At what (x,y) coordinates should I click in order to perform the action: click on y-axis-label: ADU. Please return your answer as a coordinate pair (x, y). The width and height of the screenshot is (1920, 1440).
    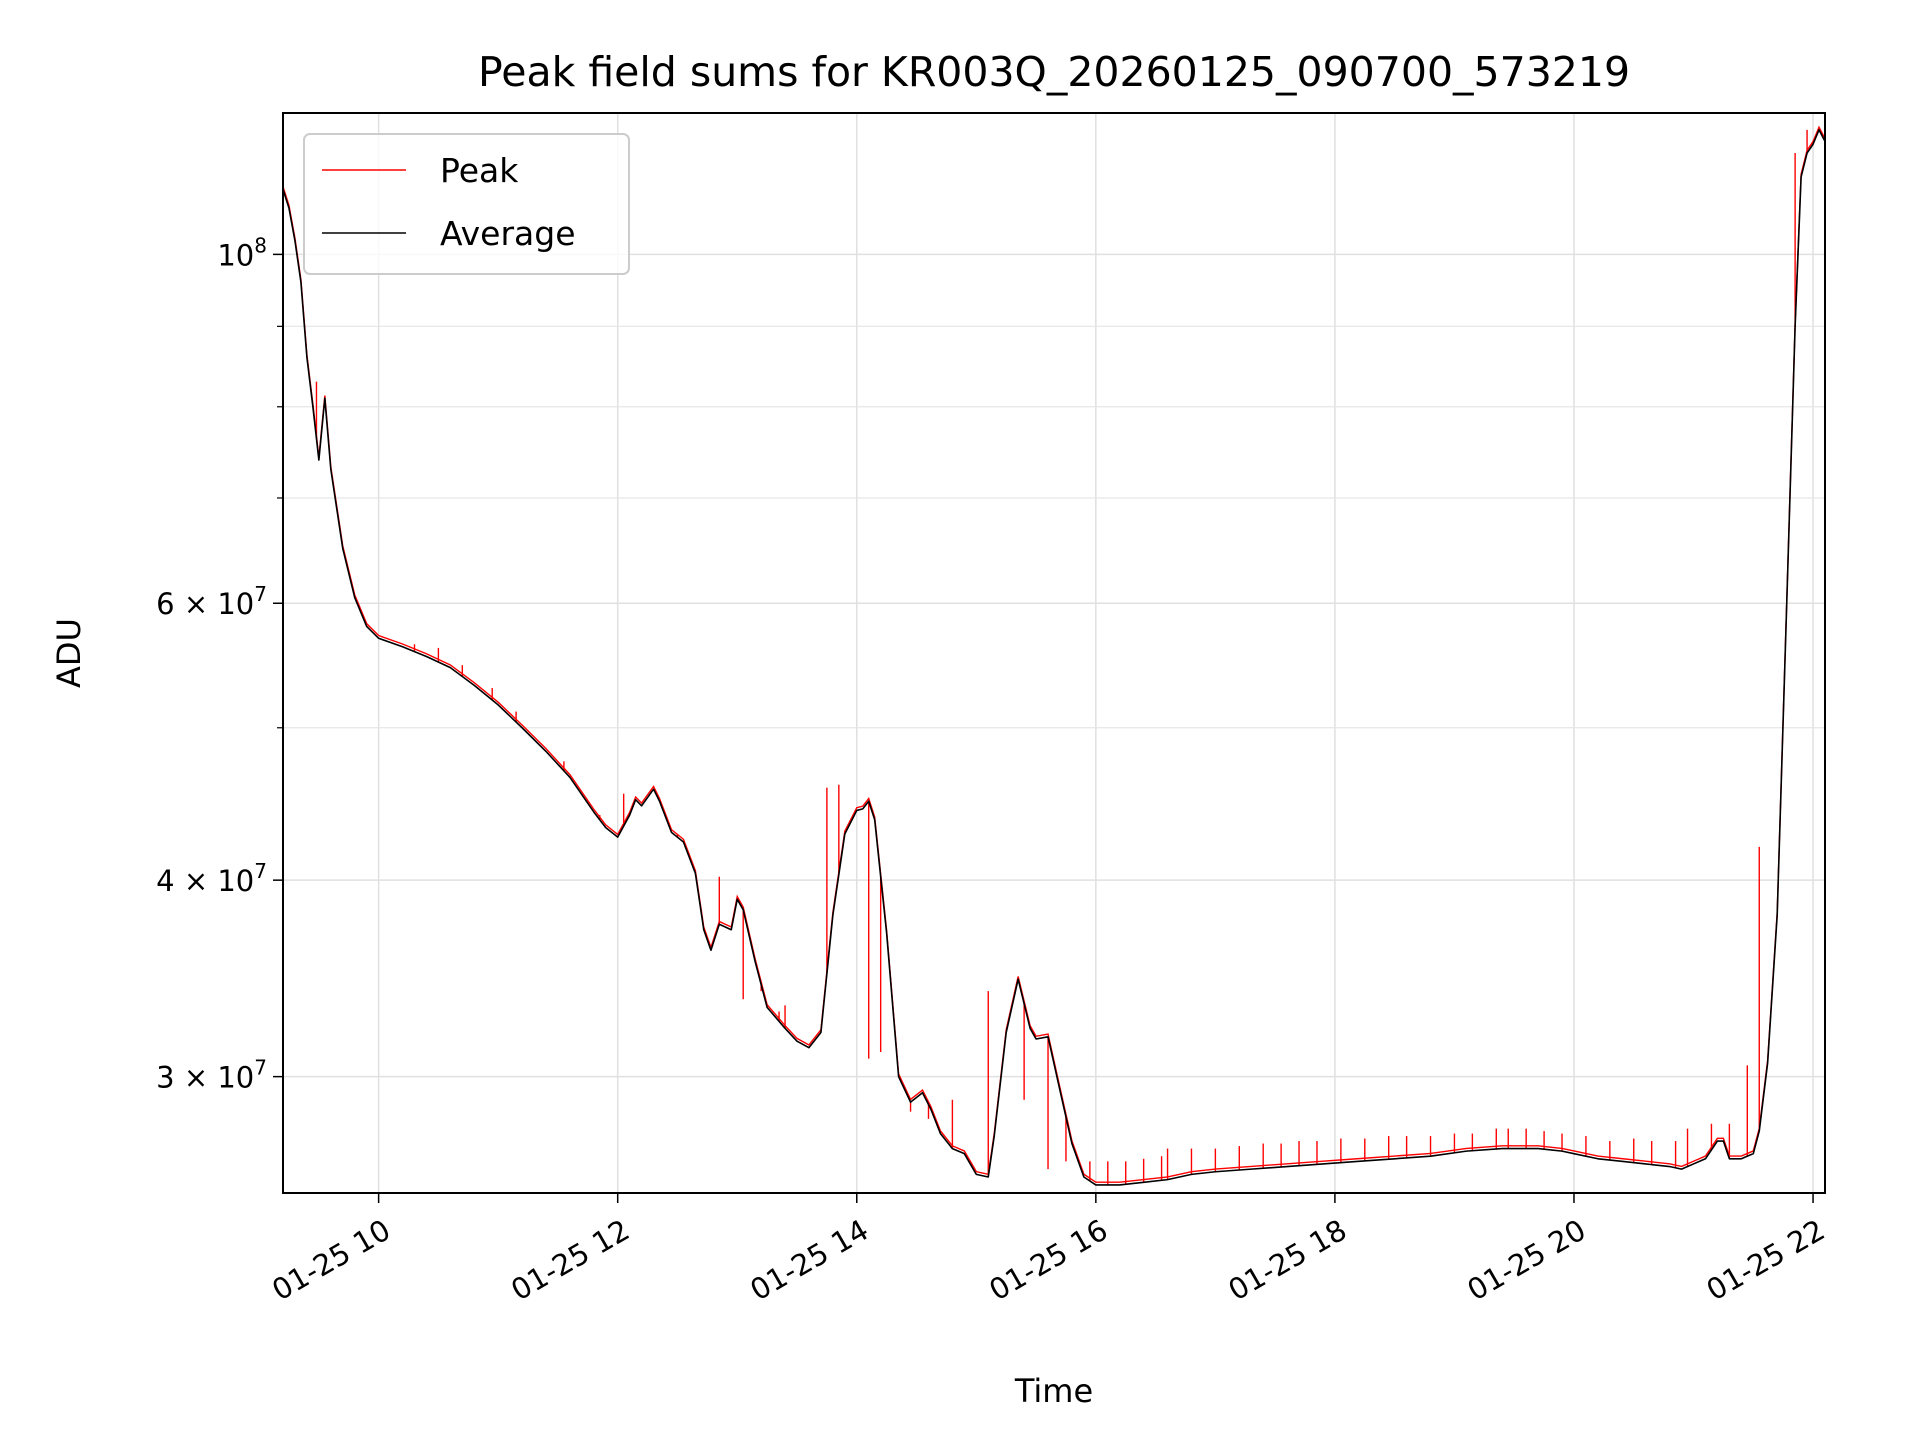
    Looking at the image, I should click on (69, 653).